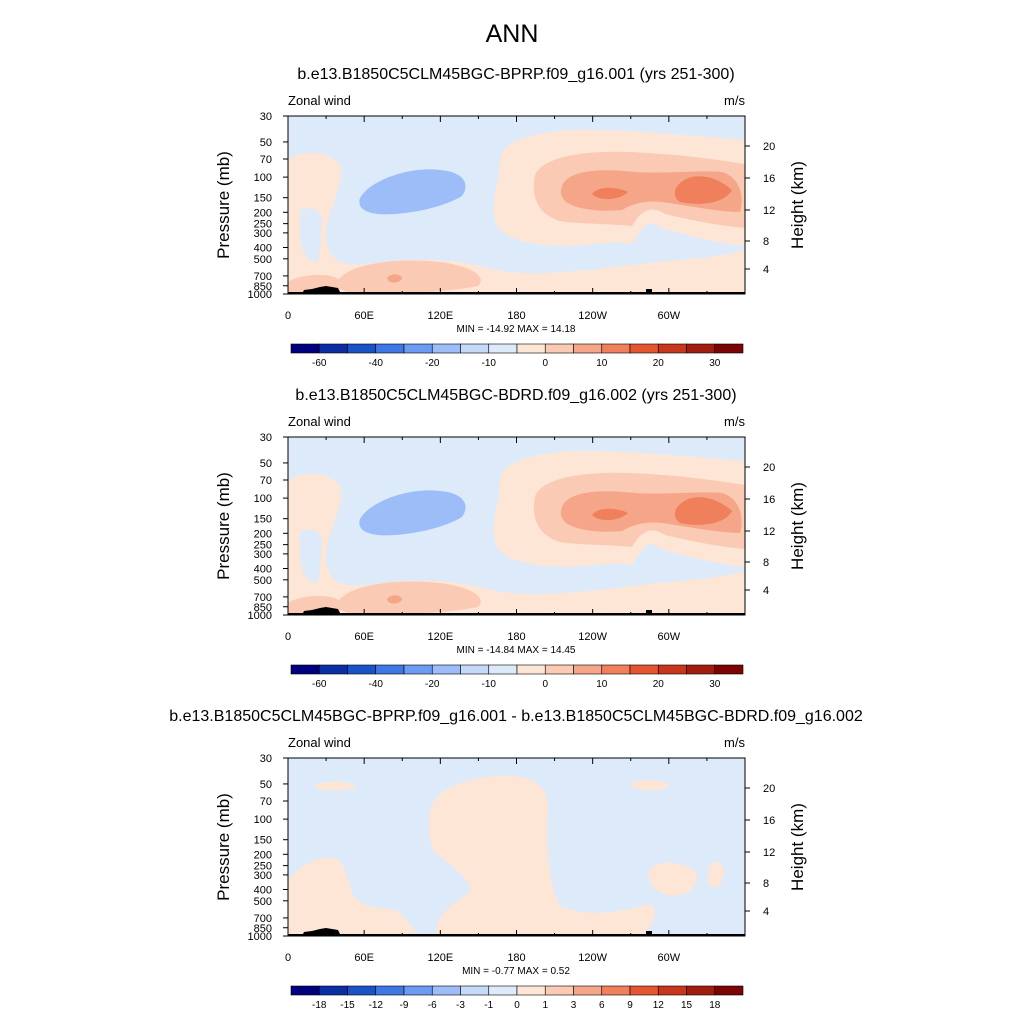  Describe the element at coordinates (542, 855) in the screenshot. I see `positive-diff-central` at that location.